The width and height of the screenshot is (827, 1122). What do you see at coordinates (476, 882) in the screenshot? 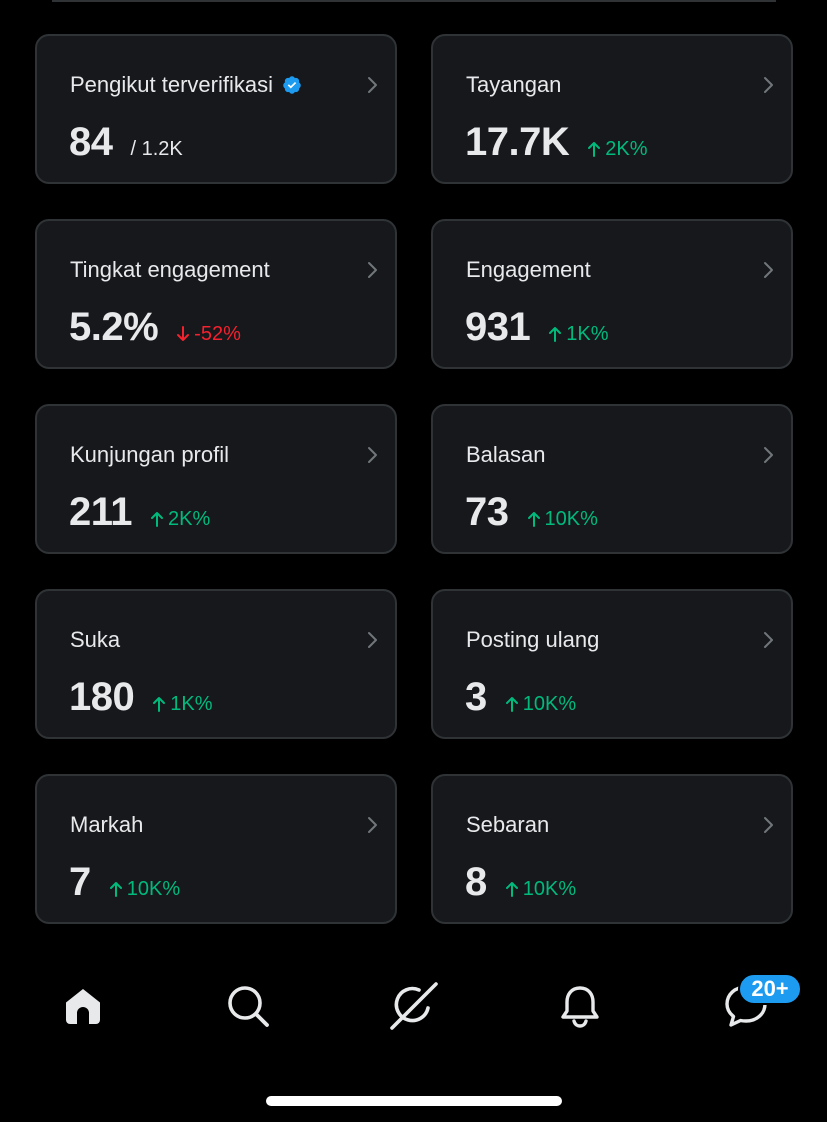
I see `metric-value: 8` at bounding box center [476, 882].